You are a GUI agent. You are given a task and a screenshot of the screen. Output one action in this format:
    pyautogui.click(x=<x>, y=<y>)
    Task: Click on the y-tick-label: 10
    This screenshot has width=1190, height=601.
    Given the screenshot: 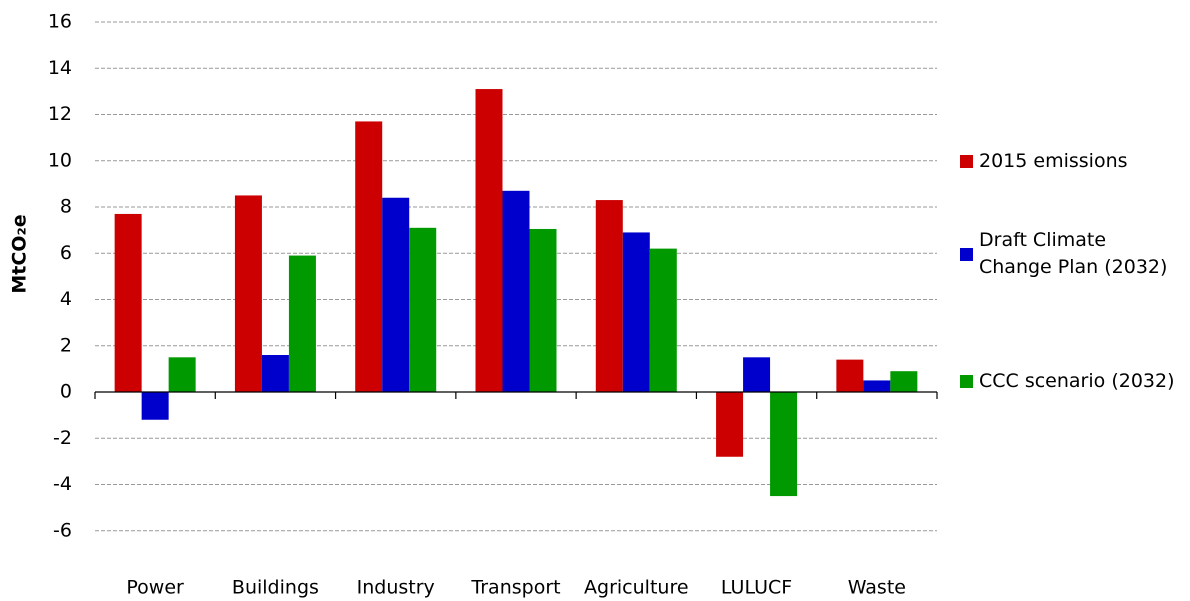 What is the action you would take?
    pyautogui.click(x=60, y=160)
    